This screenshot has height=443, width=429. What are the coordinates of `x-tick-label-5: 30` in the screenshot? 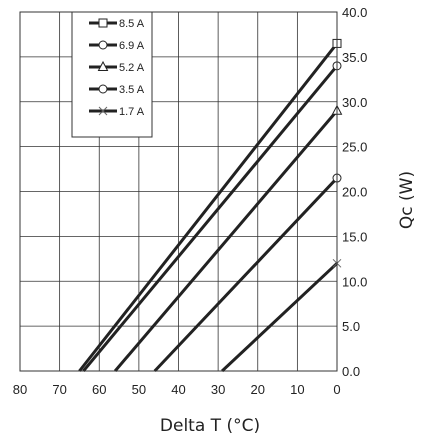 It's located at (218, 389).